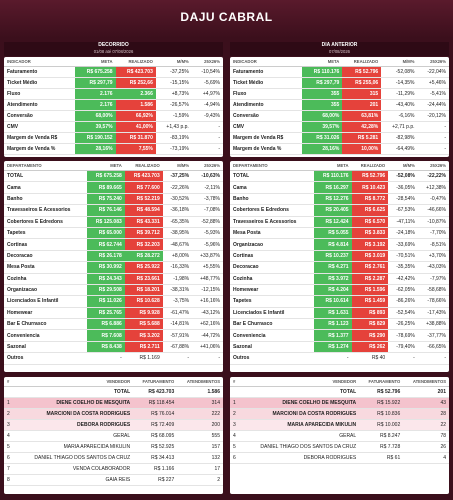 The image size is (453, 500). What do you see at coordinates (399, 105) in the screenshot?
I see `table-cell: -43,40%` at bounding box center [399, 105].